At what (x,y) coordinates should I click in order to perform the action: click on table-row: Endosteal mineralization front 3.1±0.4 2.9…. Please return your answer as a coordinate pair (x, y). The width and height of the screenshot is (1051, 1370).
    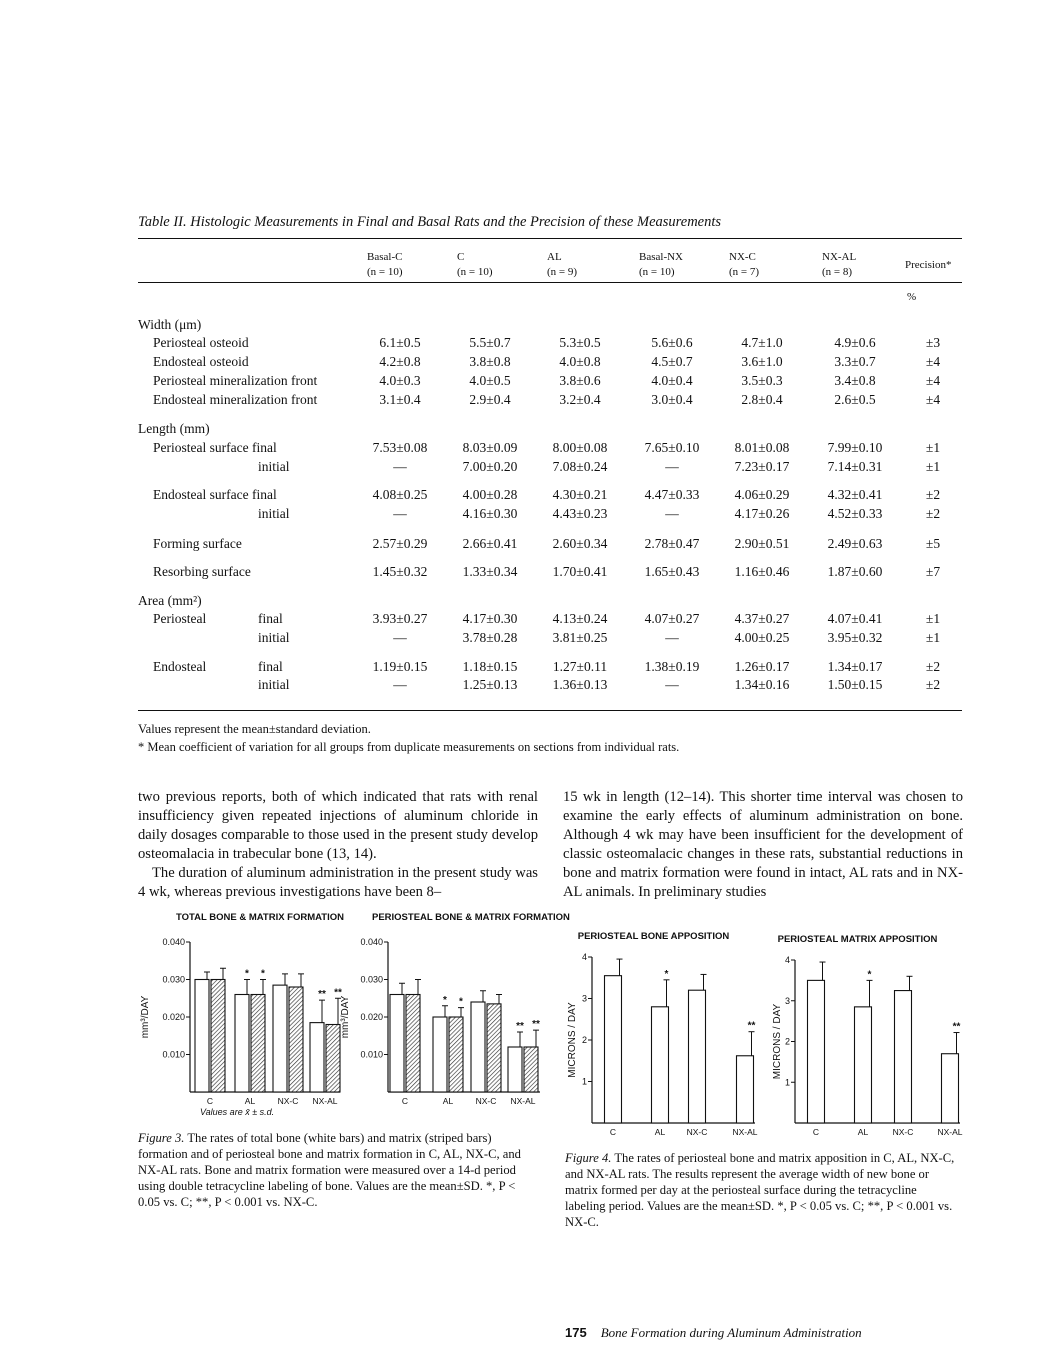
    Looking at the image, I should click on (553, 401).